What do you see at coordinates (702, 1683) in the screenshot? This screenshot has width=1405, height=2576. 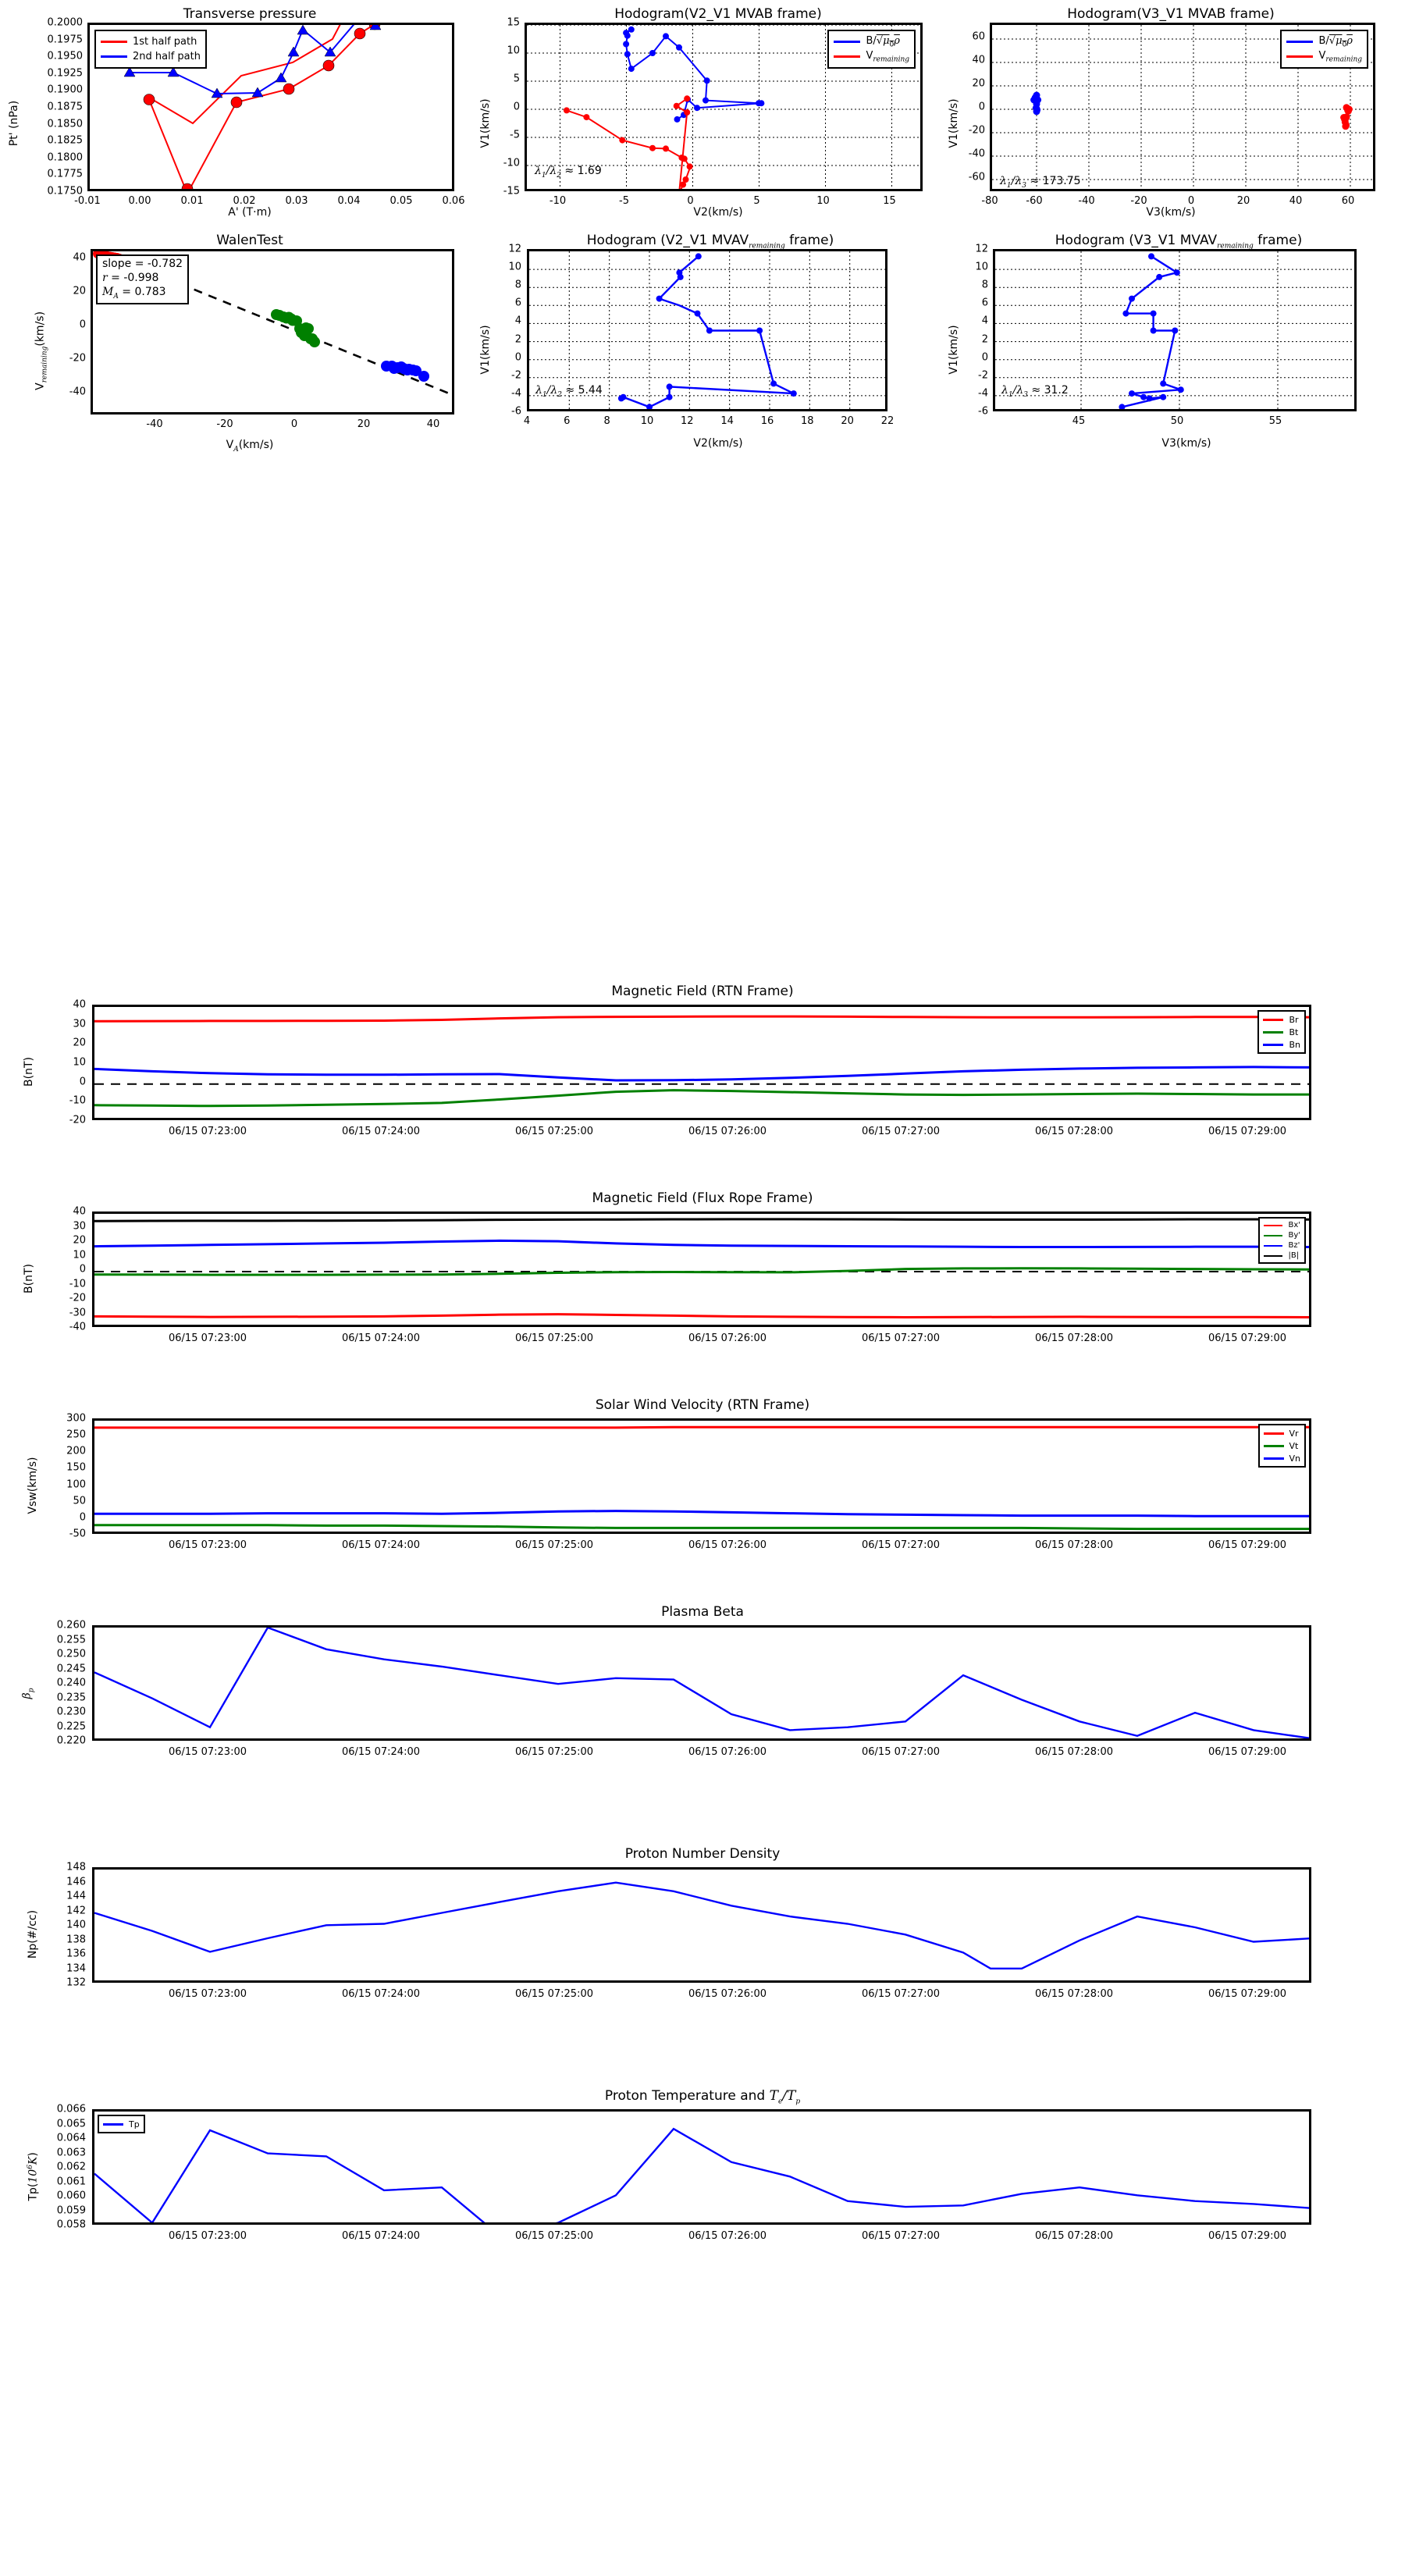 I see `series-beta` at bounding box center [702, 1683].